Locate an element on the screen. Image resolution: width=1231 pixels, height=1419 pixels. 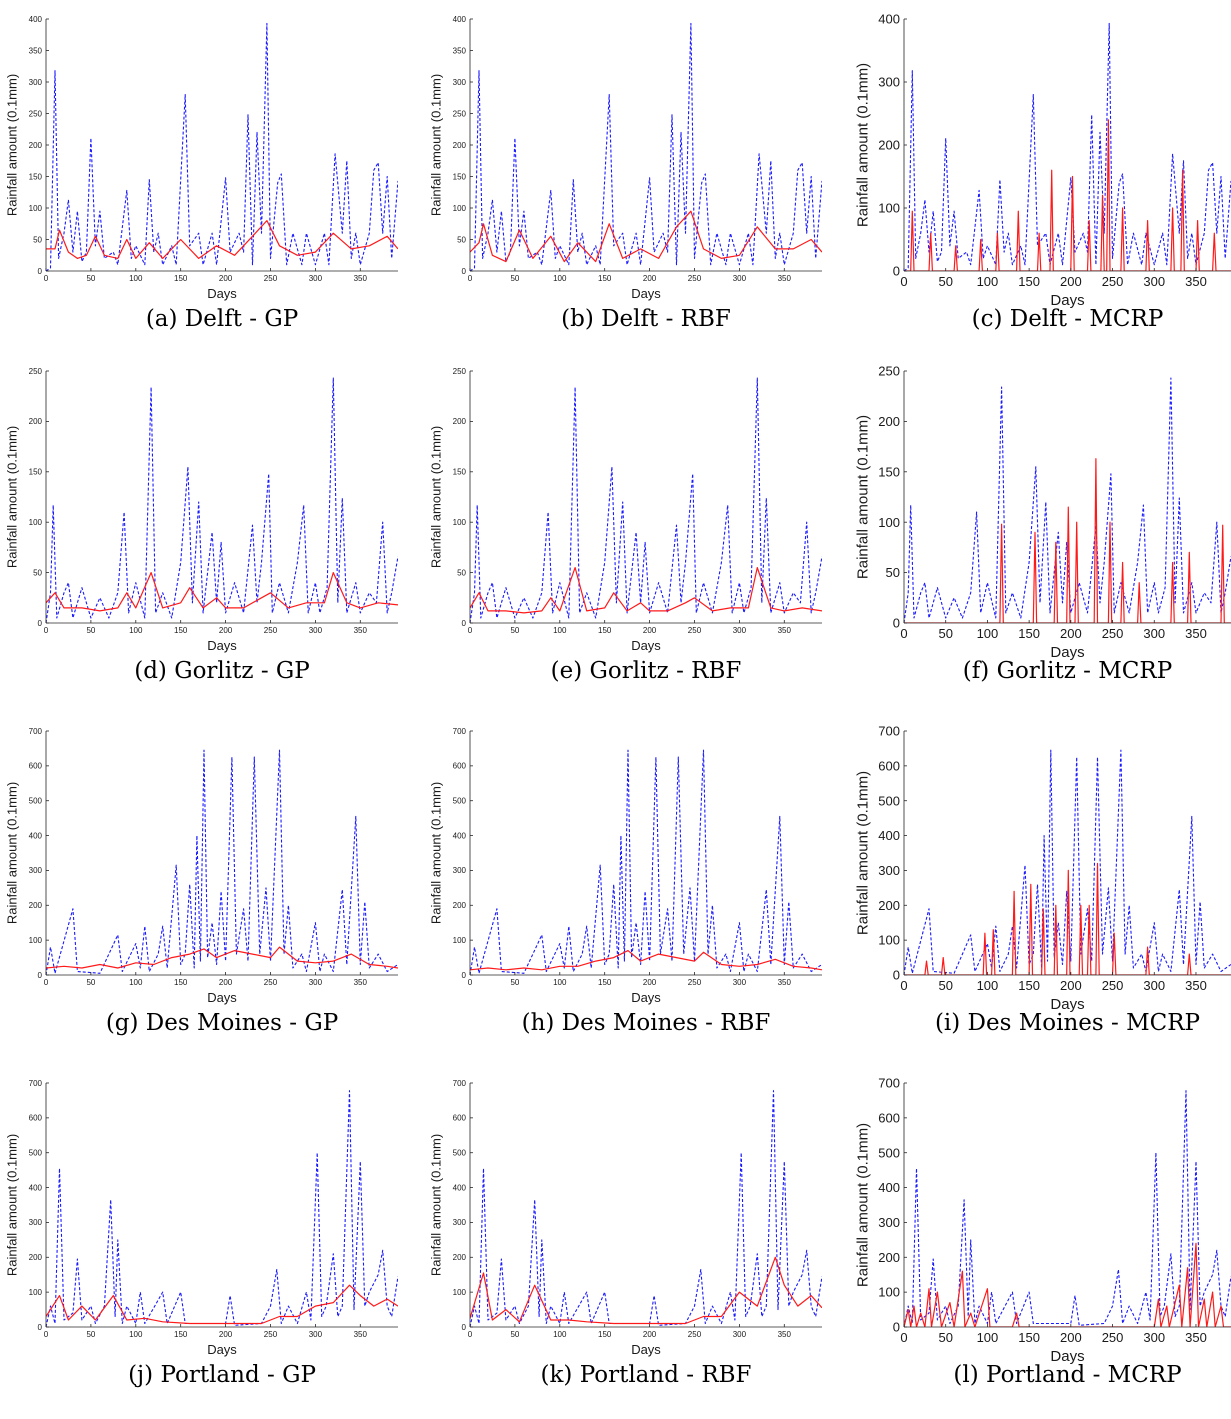
y-tick-label: 250 is located at coordinates (460, 371).